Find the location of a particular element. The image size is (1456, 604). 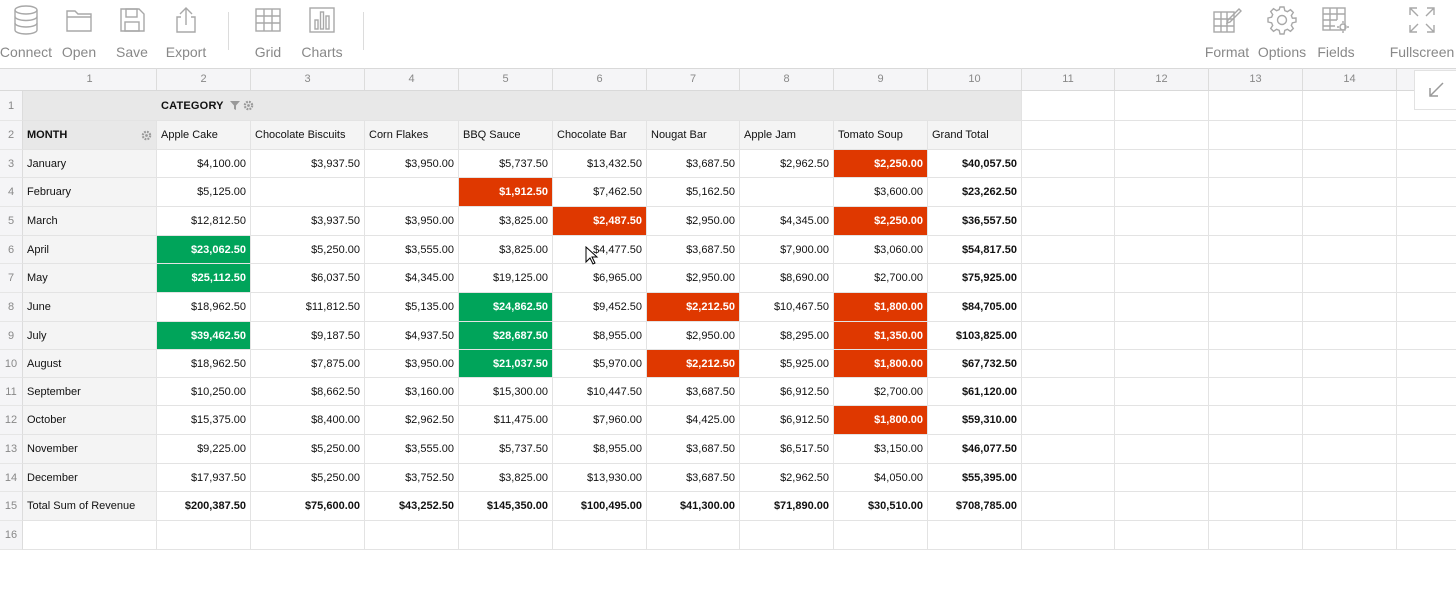

data-cell: $103,825.00 is located at coordinates (975, 336).